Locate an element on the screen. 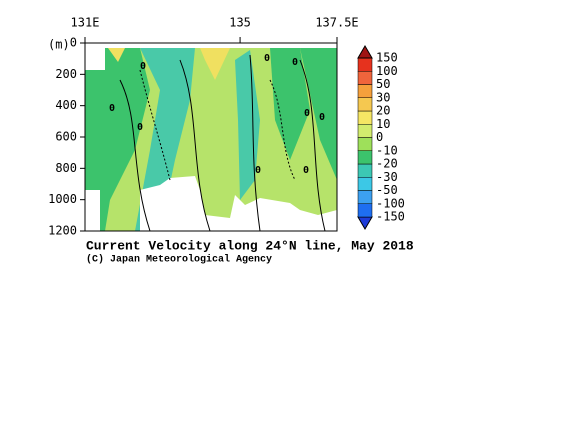  x-tick-label: 137.5E is located at coordinates (336, 23).